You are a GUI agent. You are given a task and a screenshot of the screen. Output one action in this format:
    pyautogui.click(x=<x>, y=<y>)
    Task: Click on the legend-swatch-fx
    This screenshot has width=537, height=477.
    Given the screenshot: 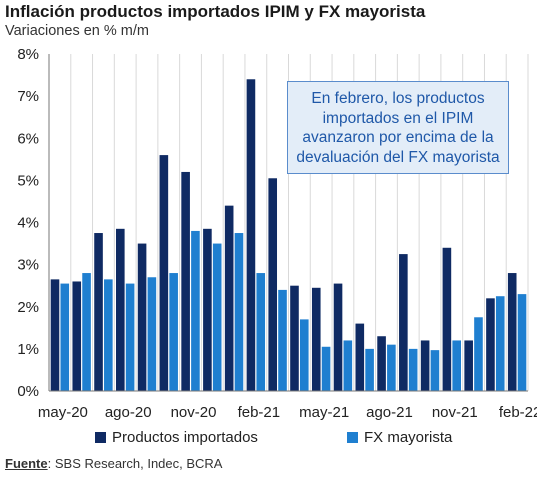 What is the action you would take?
    pyautogui.click(x=352, y=437)
    